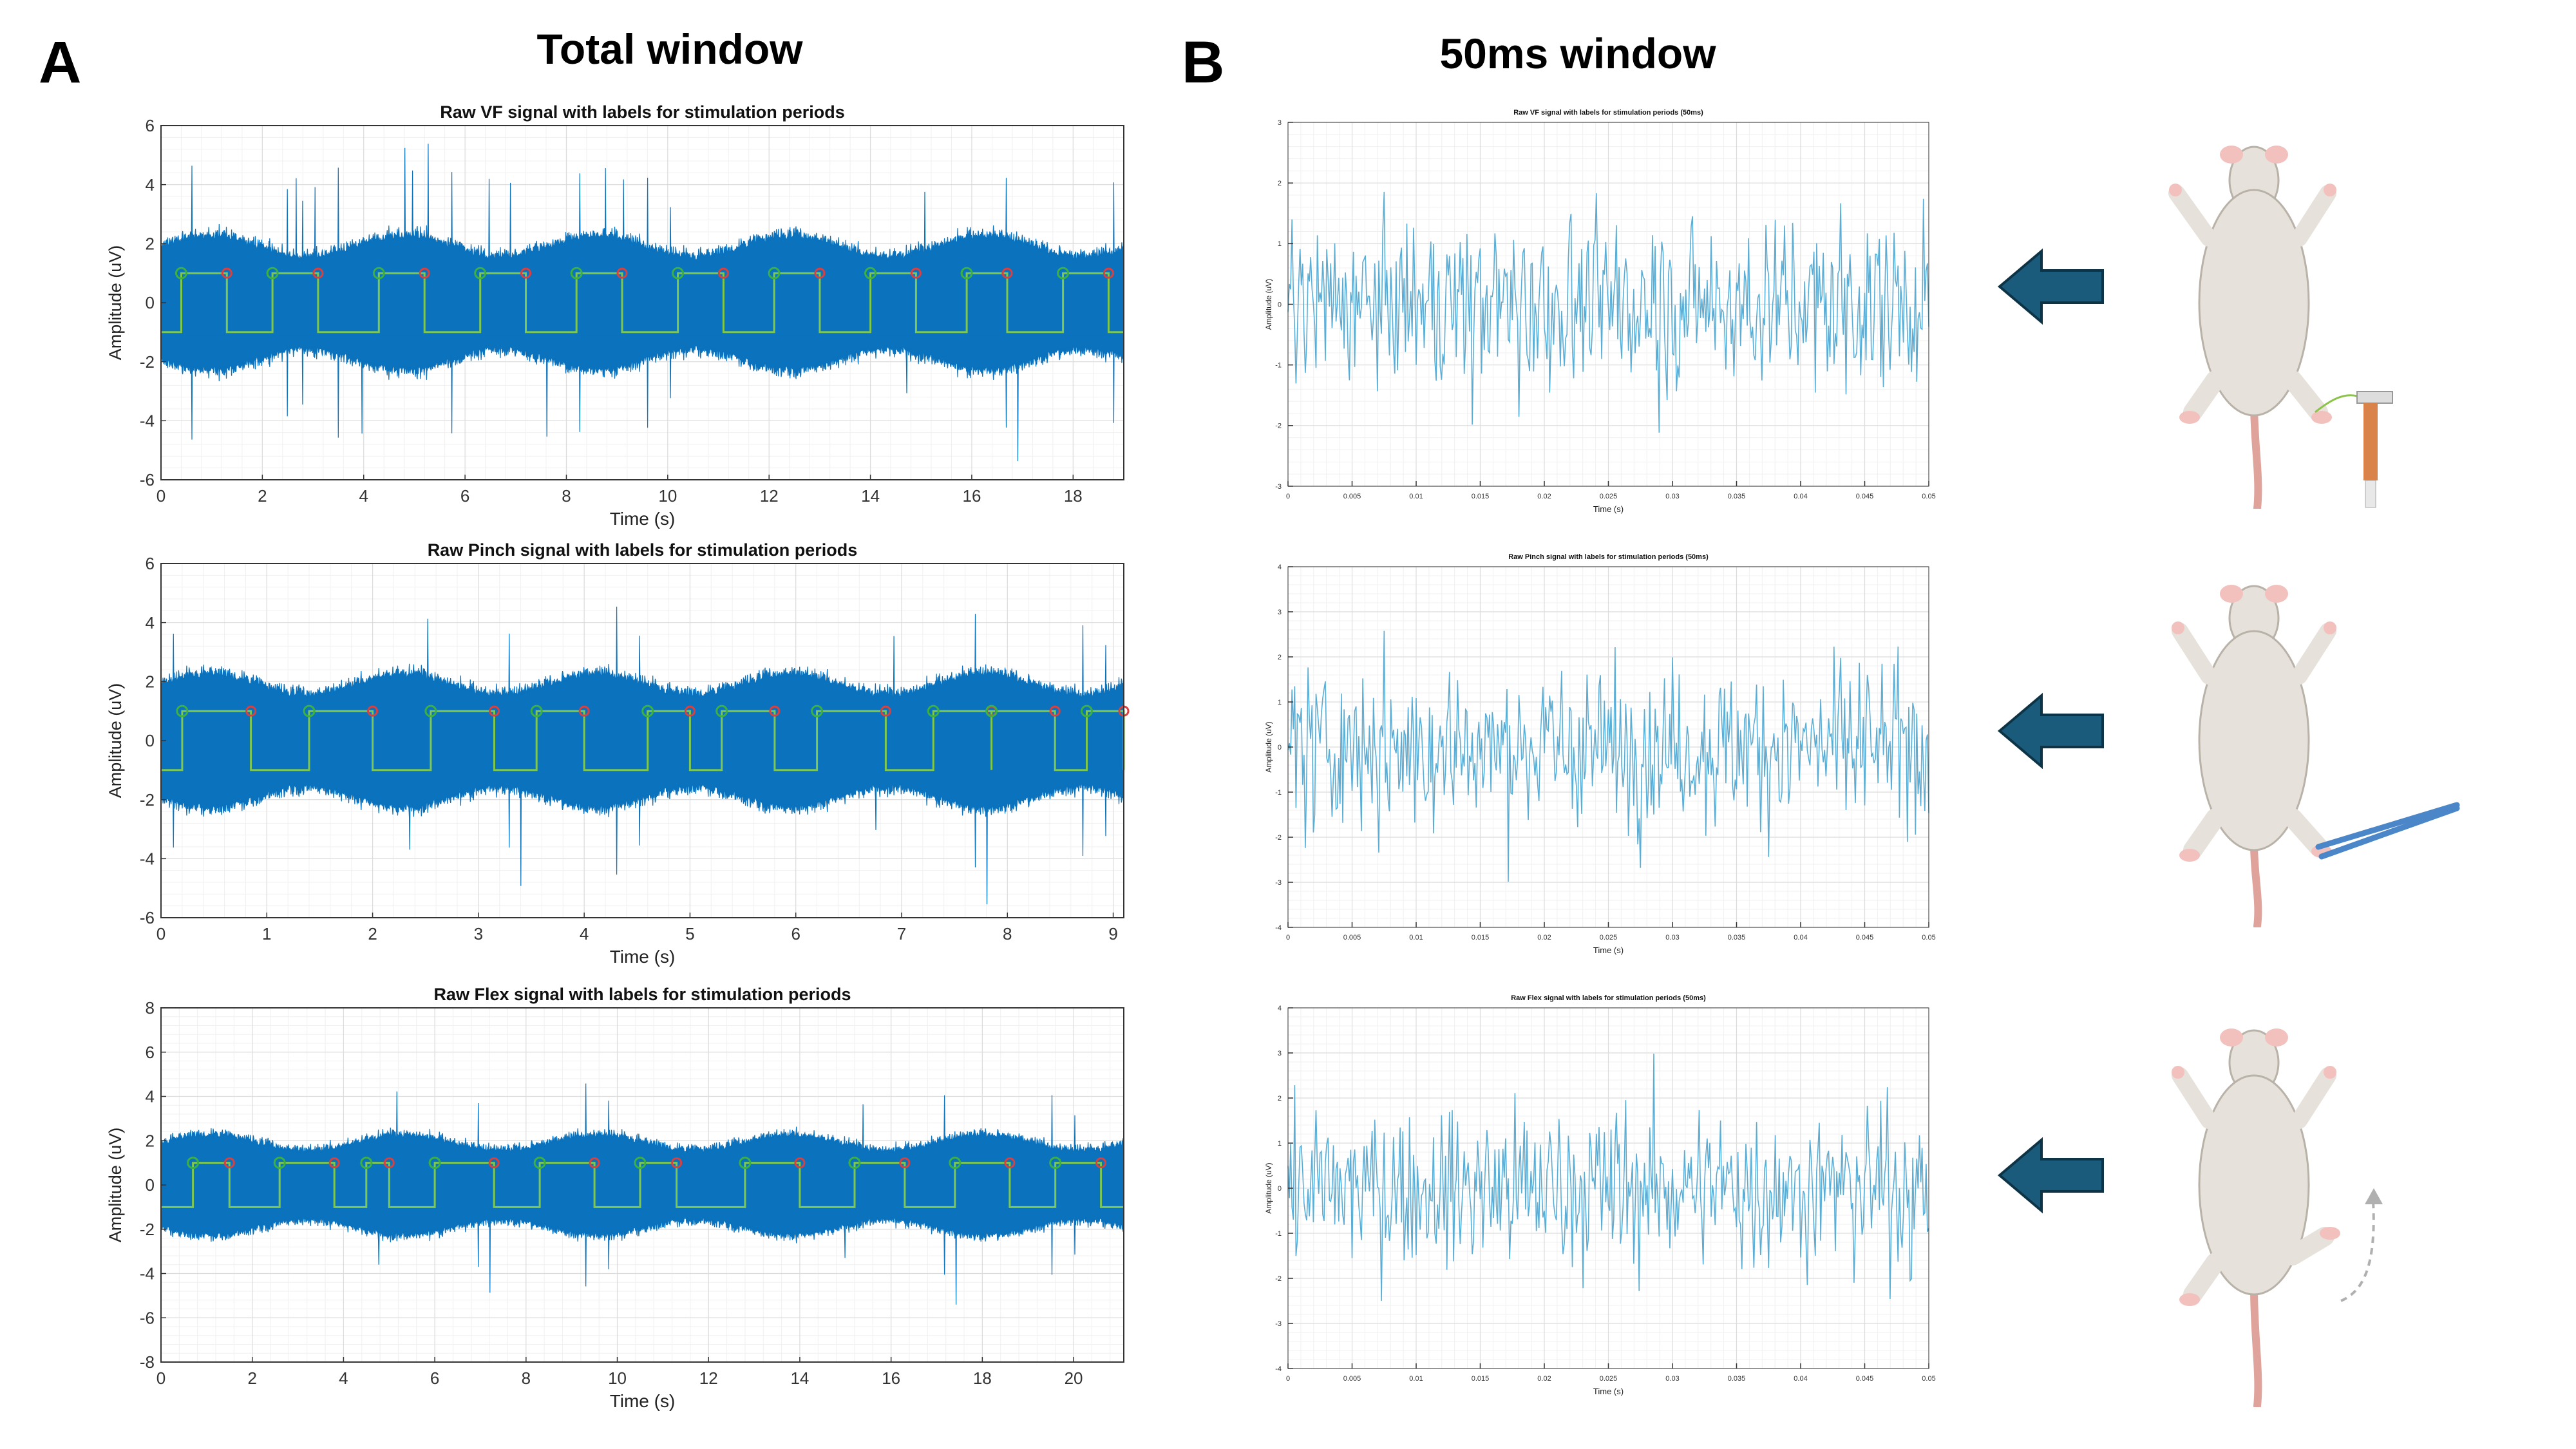  I want to click on x-tick-label: 4, so click(343, 1378).